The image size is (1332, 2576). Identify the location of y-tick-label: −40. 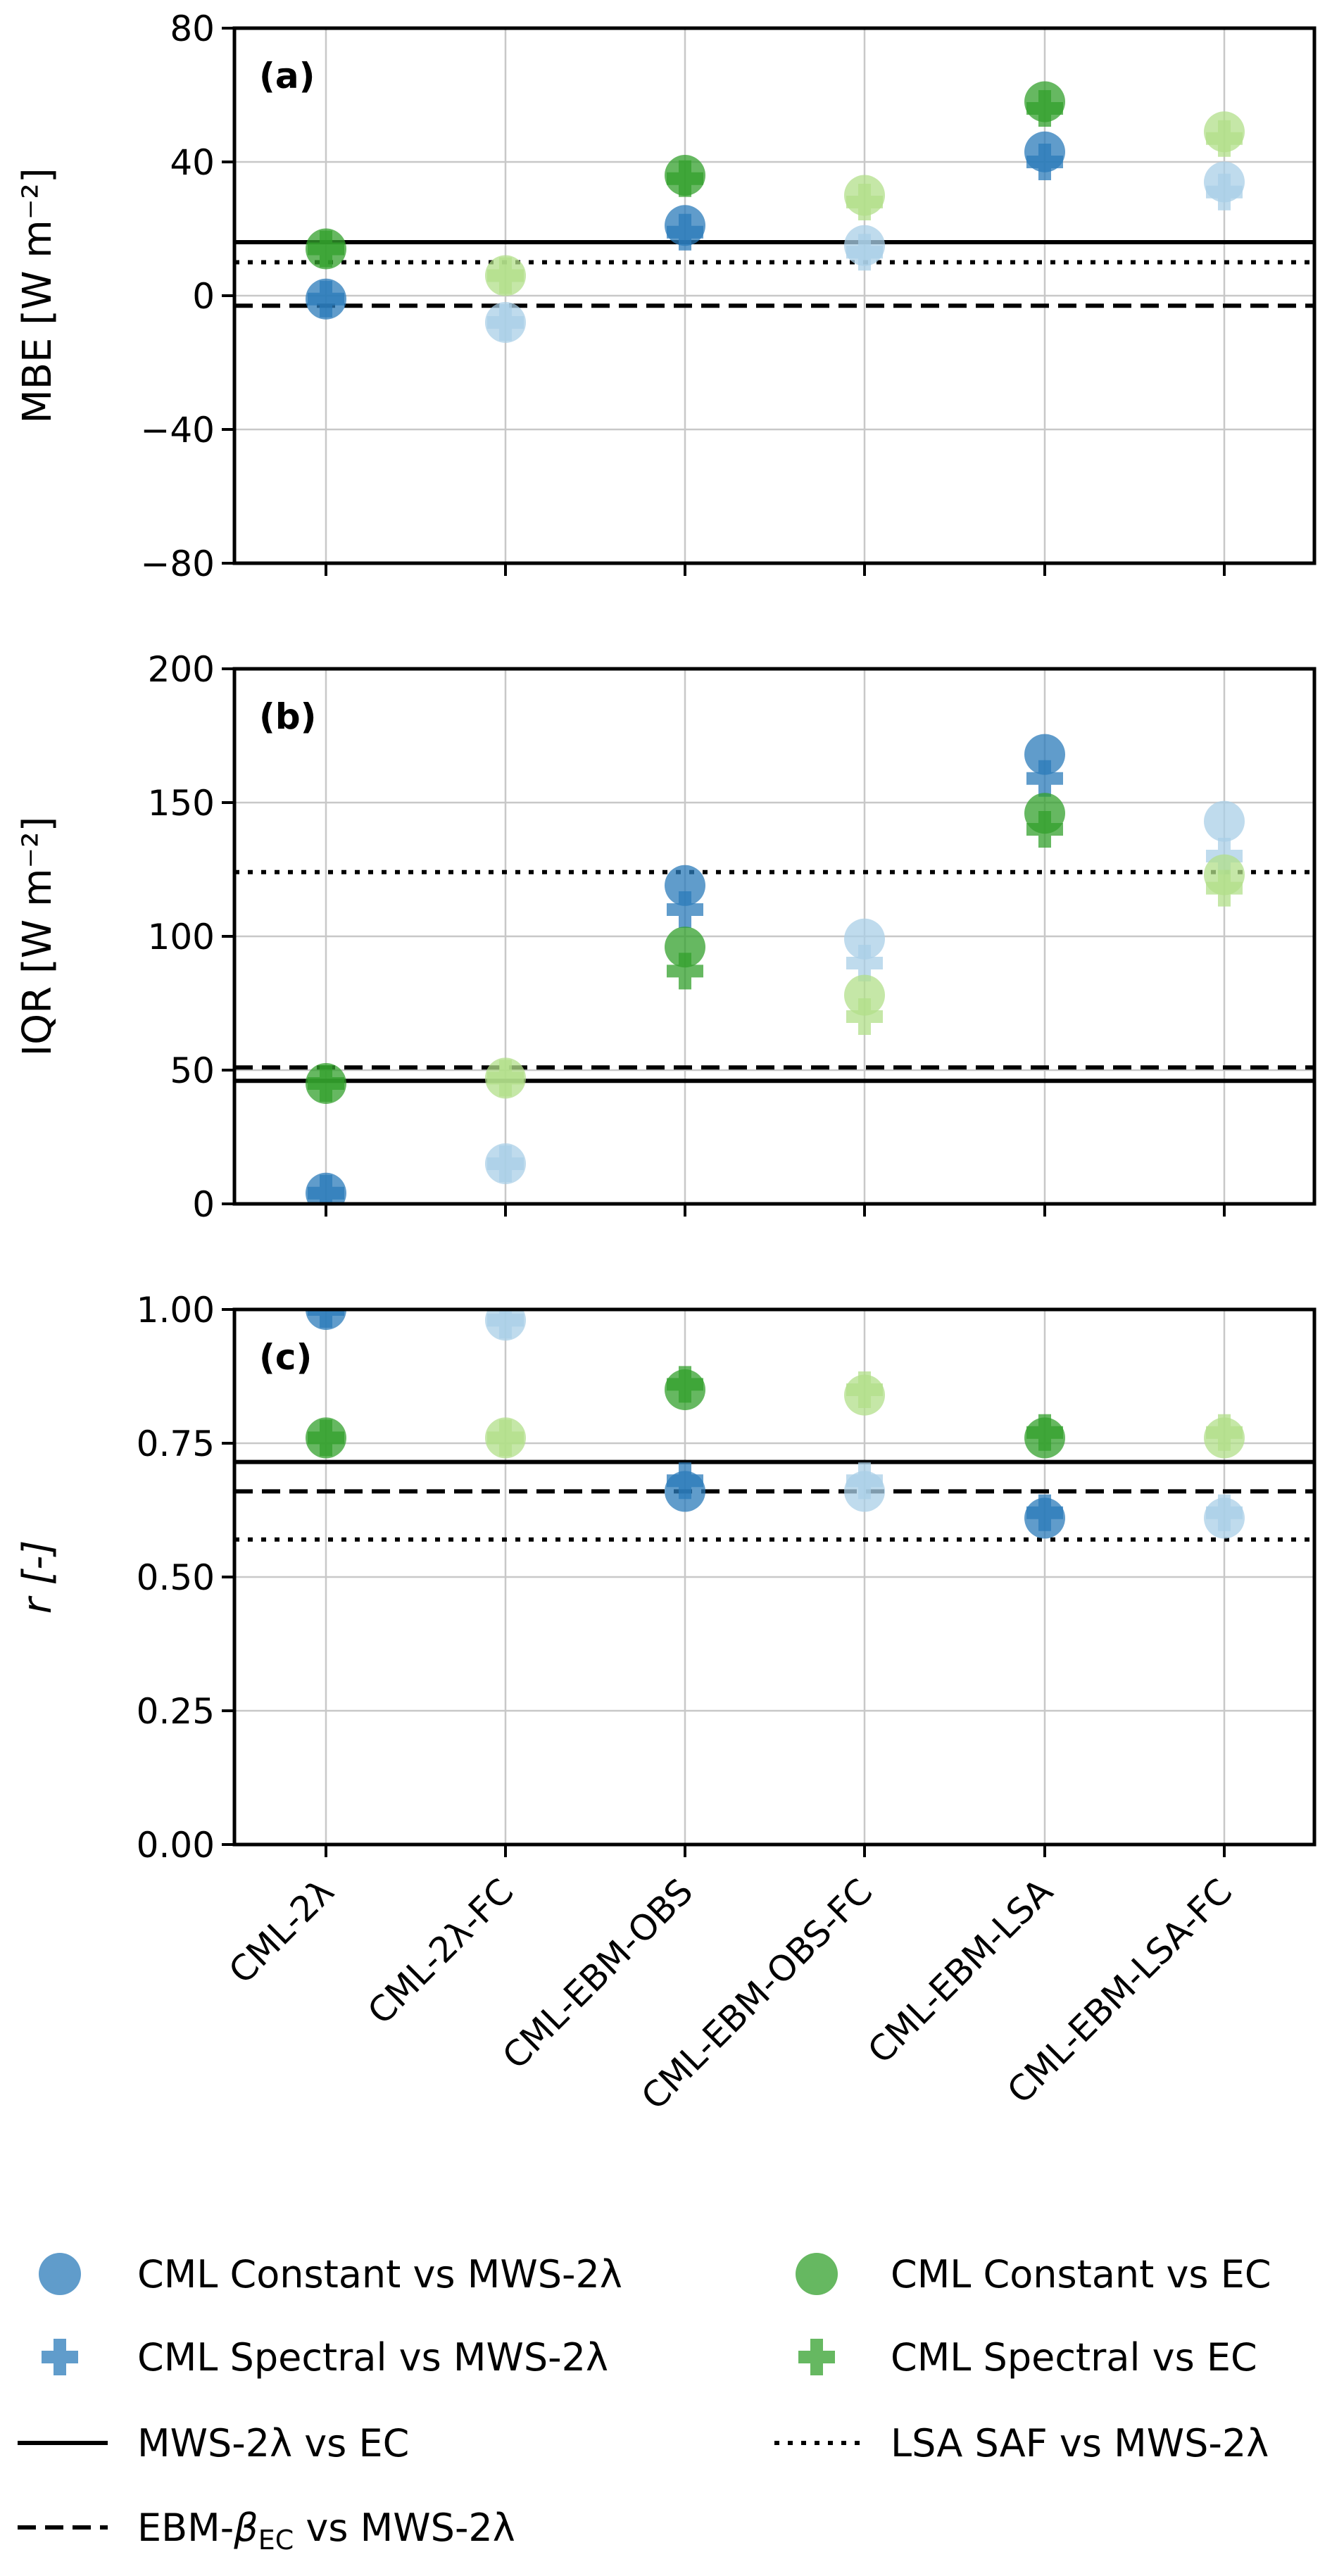
(177, 430).